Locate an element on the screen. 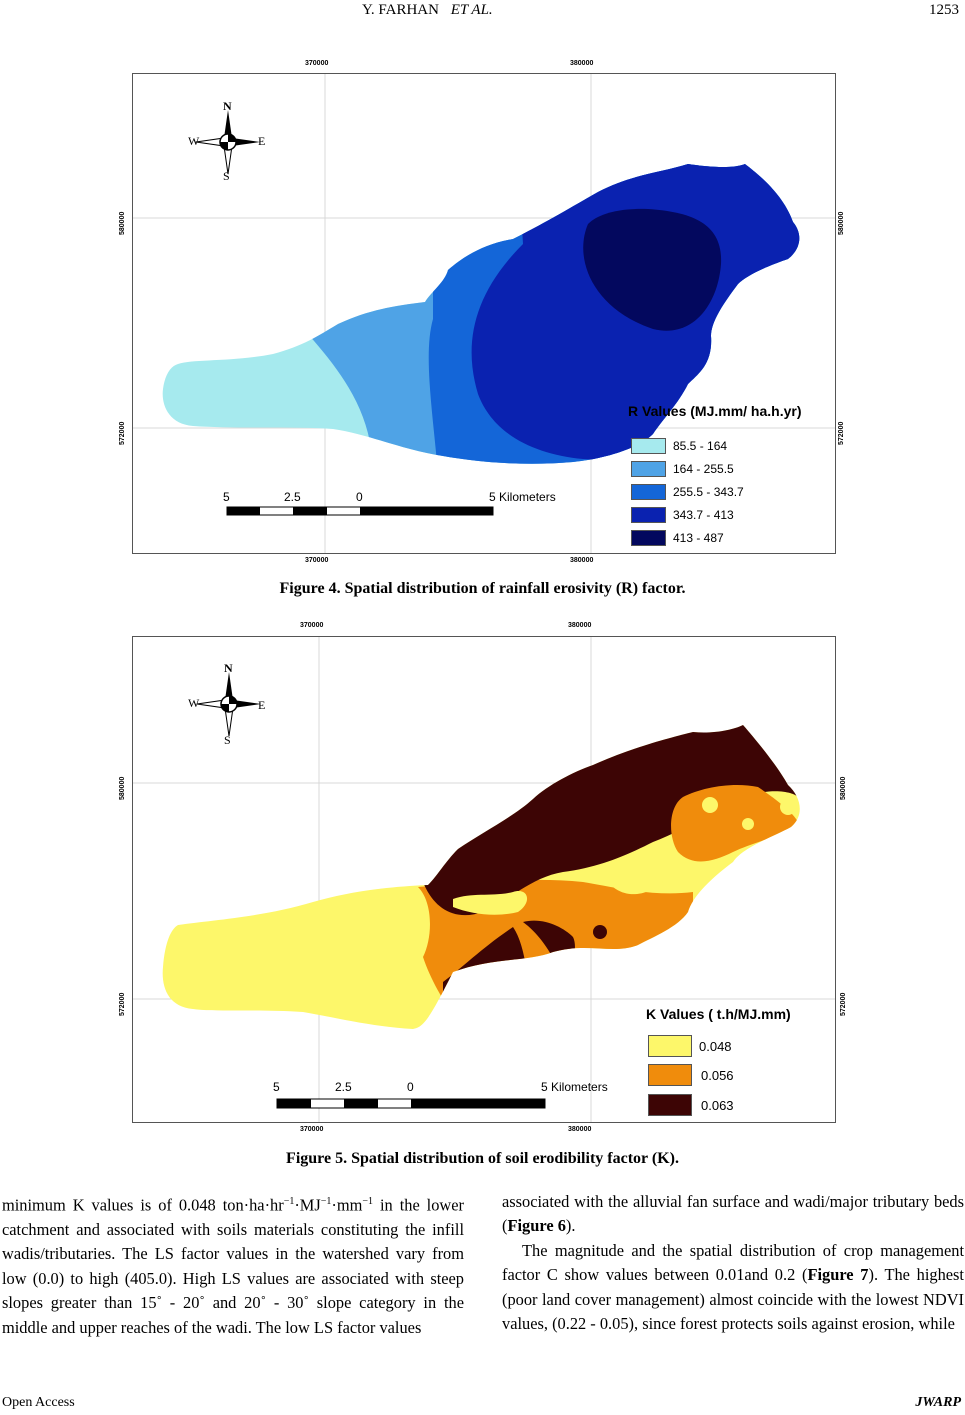  legend-label: 0.063 is located at coordinates (717, 1105).